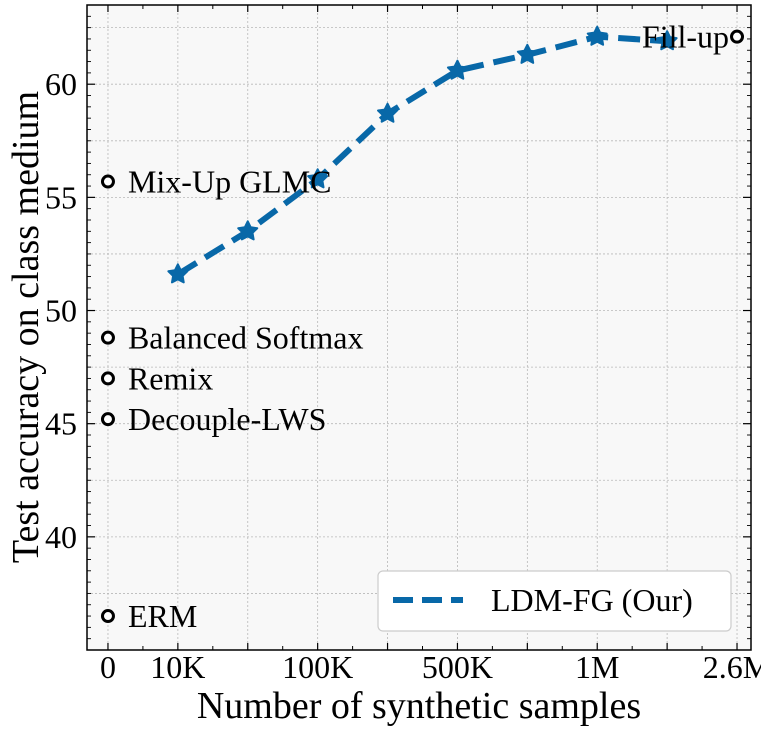  Describe the element at coordinates (61, 537) in the screenshot. I see `y-tick-label: 40` at that location.